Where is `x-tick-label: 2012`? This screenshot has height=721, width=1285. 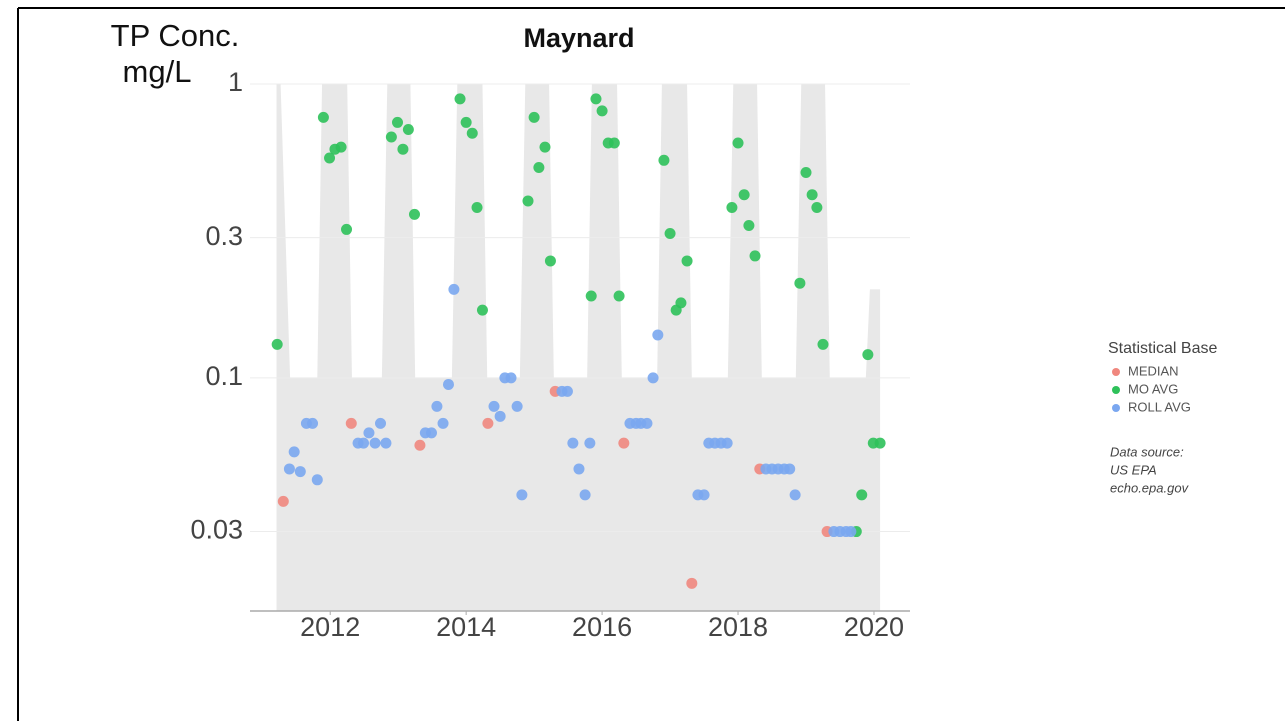
x-tick-label: 2012 is located at coordinates (330, 627).